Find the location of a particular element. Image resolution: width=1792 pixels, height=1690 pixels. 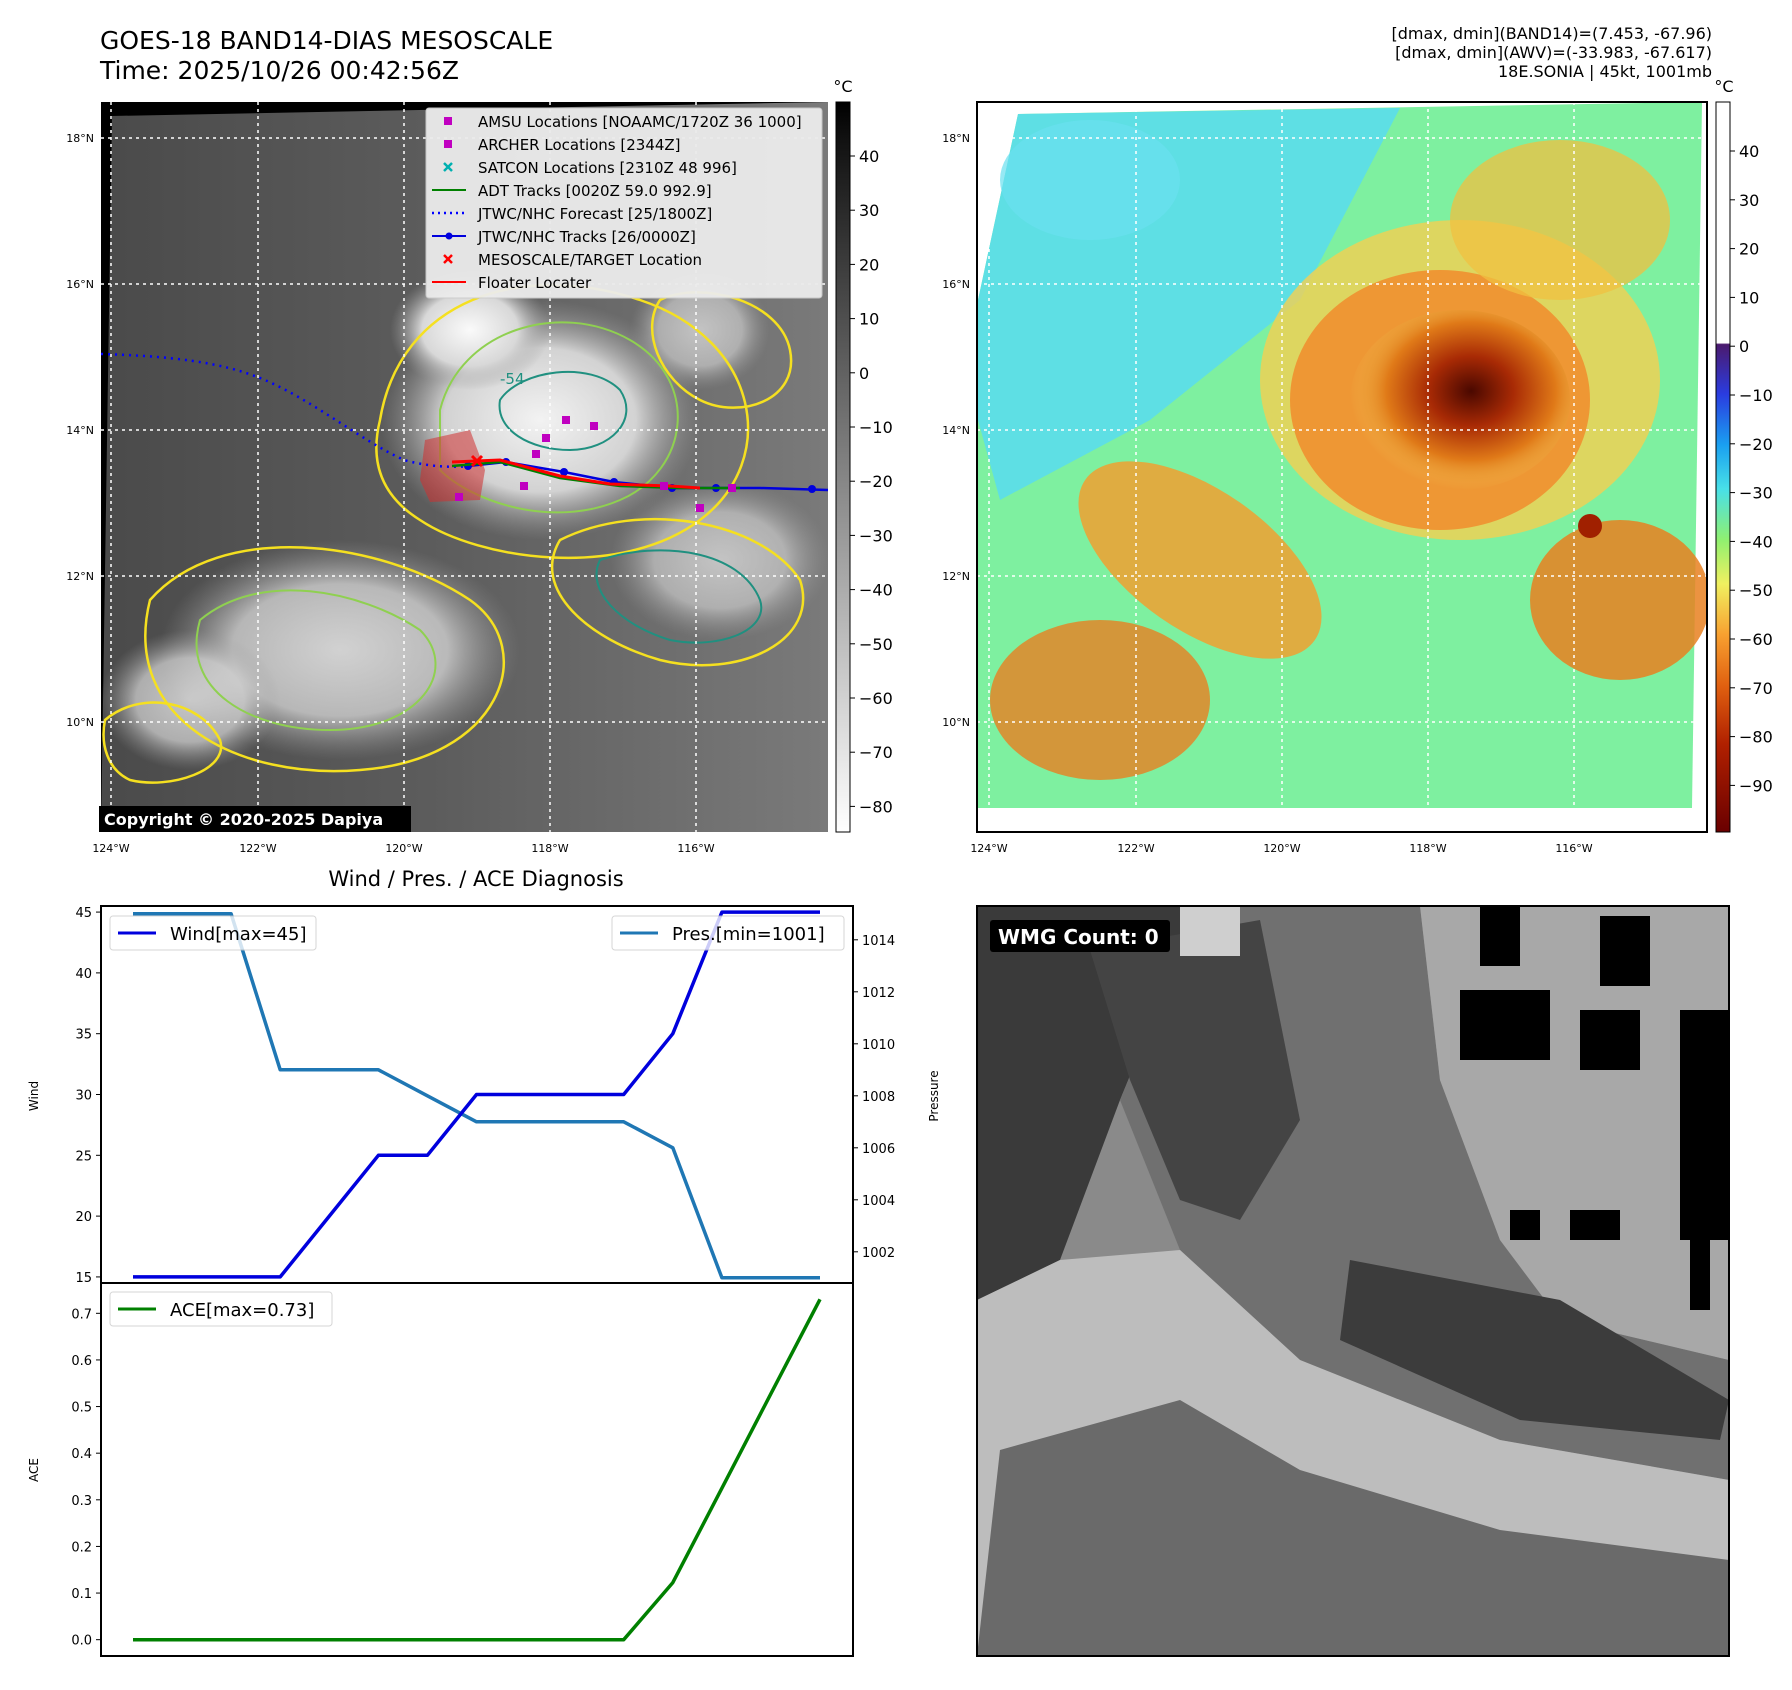

wind-tick-label: 25 is located at coordinates (83, 1156).